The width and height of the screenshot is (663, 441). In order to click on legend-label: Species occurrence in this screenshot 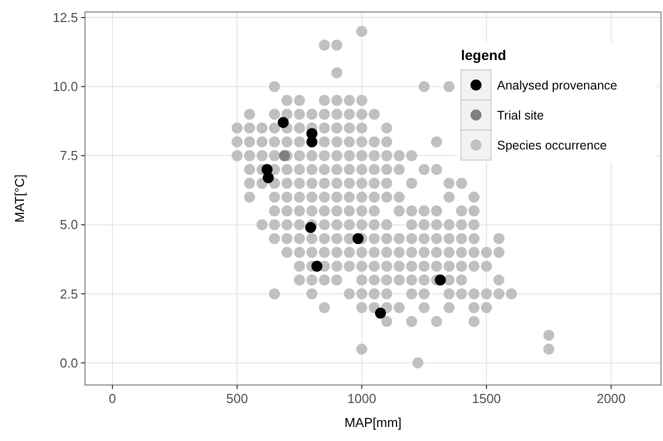, I will do `click(552, 145)`.